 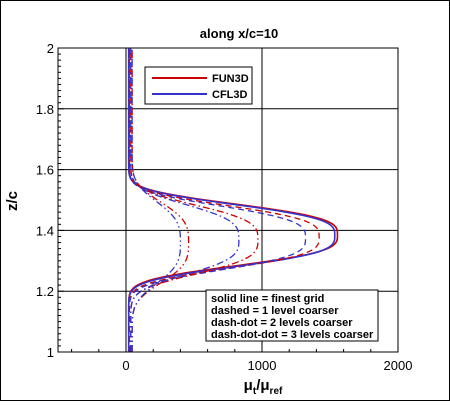 What do you see at coordinates (239, 33) in the screenshot?
I see `chart-title: along x/c=10` at bounding box center [239, 33].